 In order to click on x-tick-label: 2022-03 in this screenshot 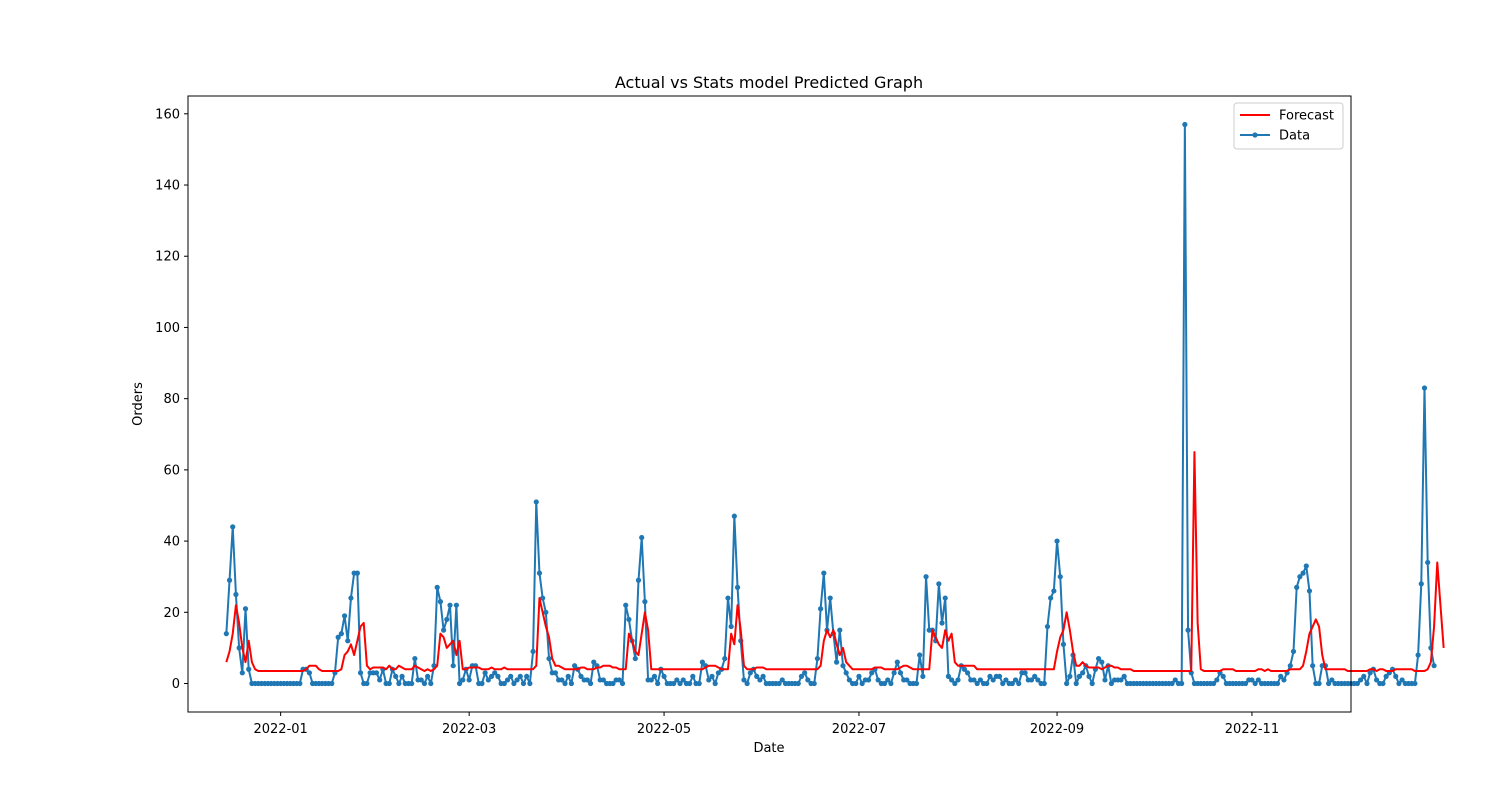, I will do `click(469, 729)`.